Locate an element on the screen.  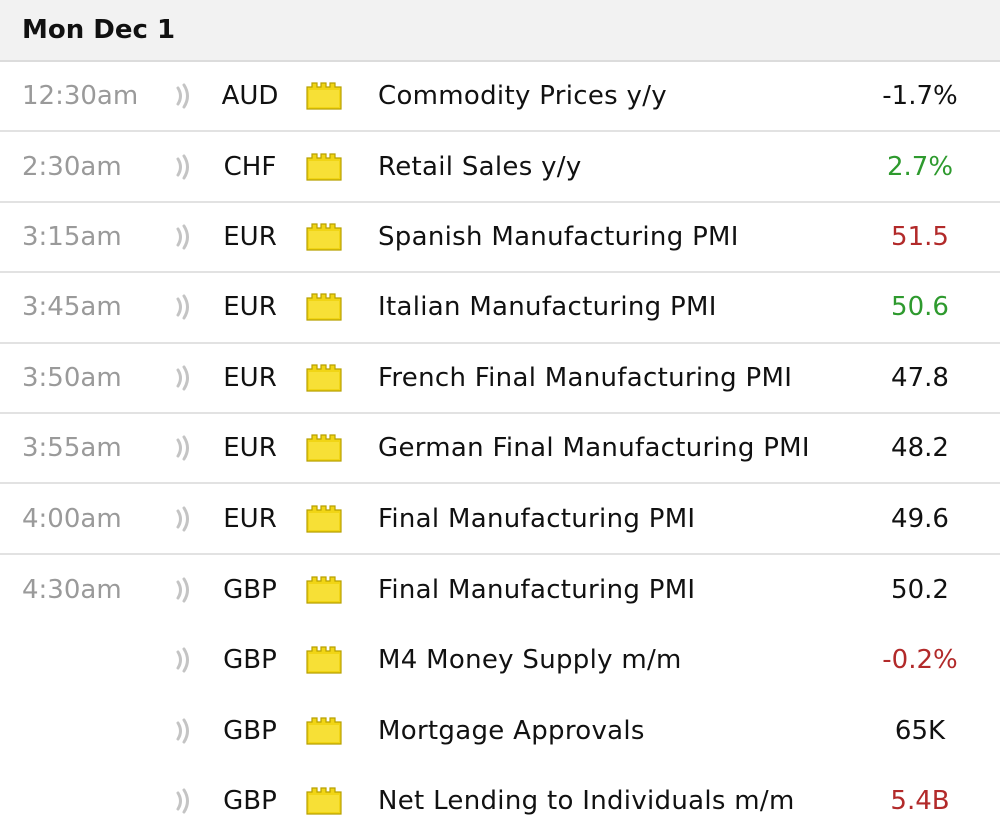
event-currency: AUD is located at coordinates (250, 96).